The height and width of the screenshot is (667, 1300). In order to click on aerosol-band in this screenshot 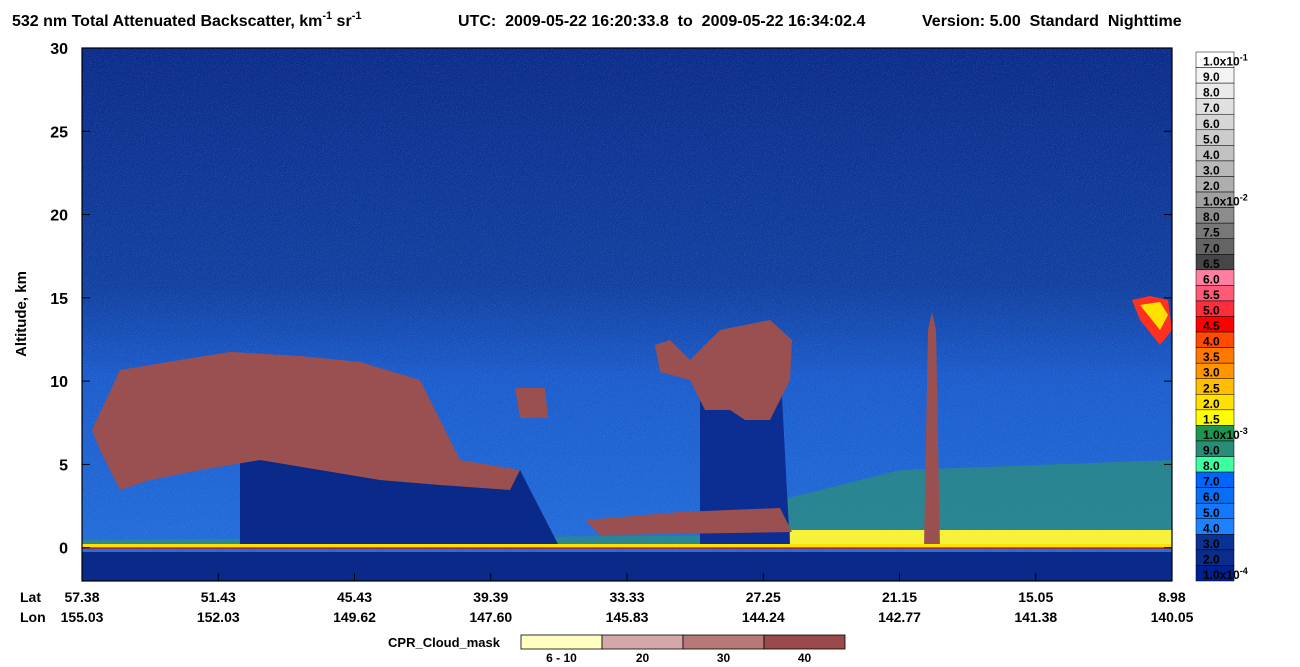, I will do `click(627, 504)`.